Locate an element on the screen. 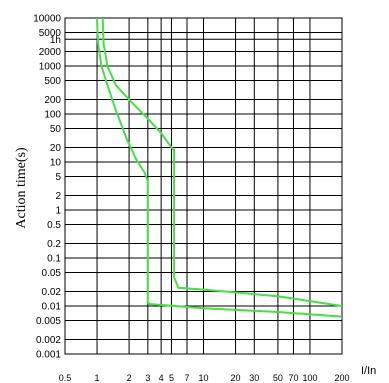 The height and width of the screenshot is (383, 389). x-tick-label: 3 is located at coordinates (147, 378).